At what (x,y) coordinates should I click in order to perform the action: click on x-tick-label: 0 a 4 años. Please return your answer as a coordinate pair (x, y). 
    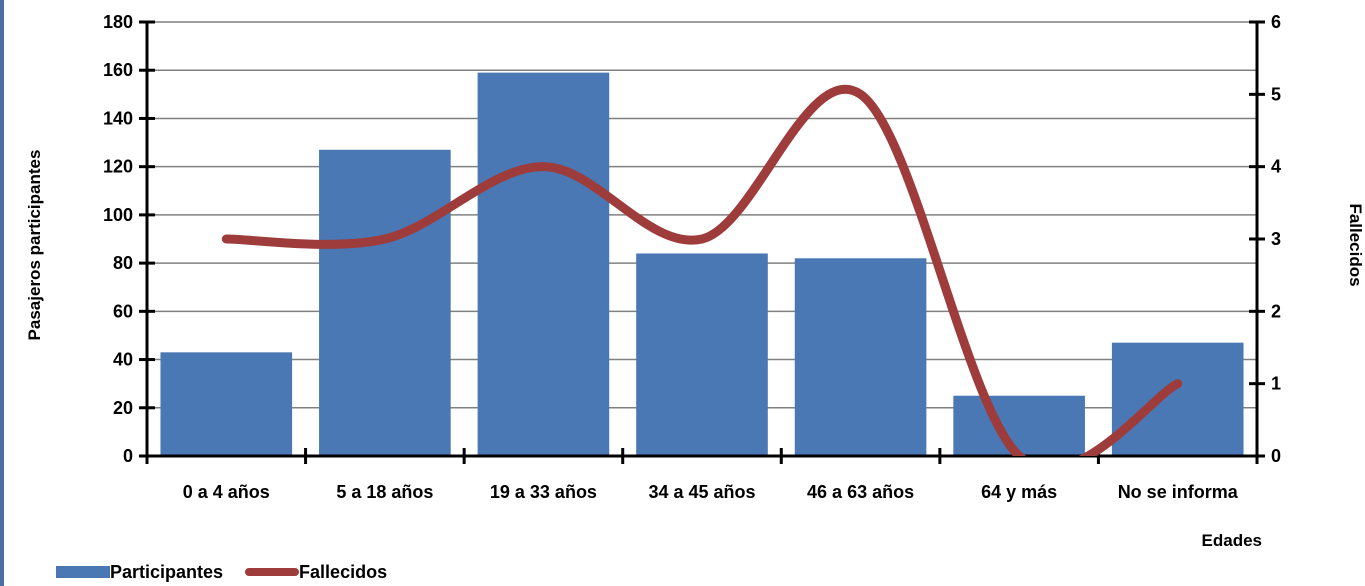
    Looking at the image, I should click on (226, 492).